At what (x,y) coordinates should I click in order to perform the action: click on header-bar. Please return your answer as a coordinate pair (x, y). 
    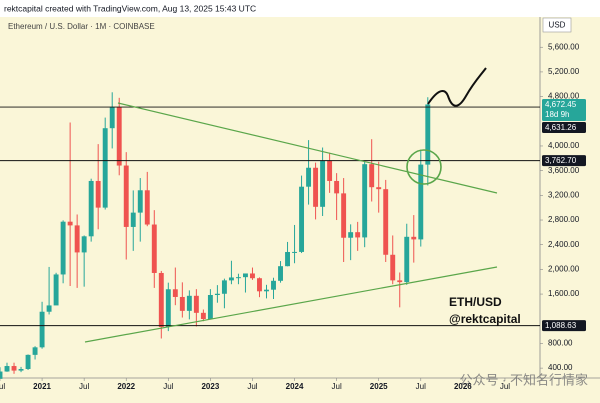
    Looking at the image, I should click on (300, 8).